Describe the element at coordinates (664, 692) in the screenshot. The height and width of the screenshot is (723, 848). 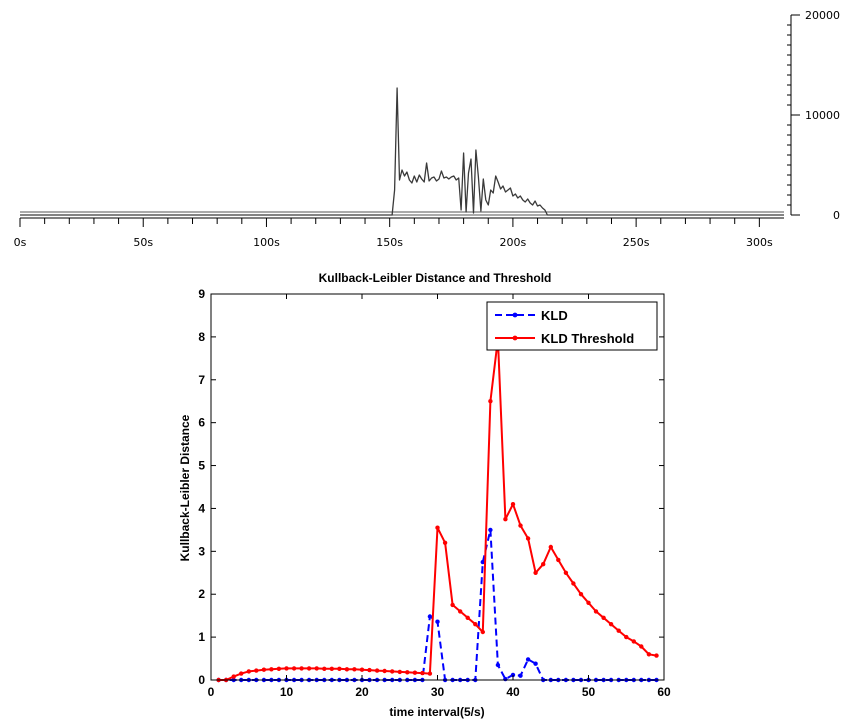
I see `kld-x-tick-label: 60` at that location.